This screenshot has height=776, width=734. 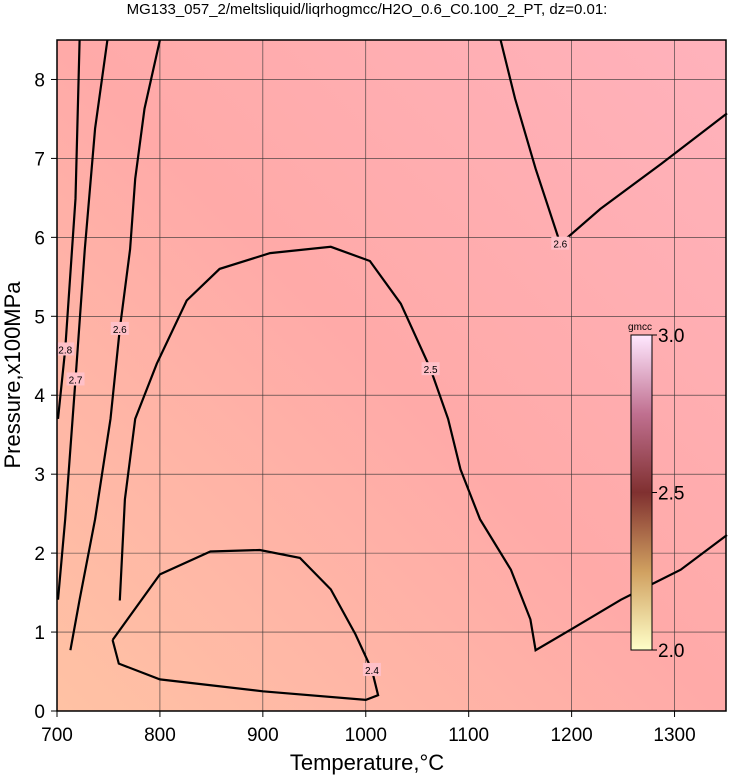 I want to click on x-tick-label: 1100, so click(x=468, y=735).